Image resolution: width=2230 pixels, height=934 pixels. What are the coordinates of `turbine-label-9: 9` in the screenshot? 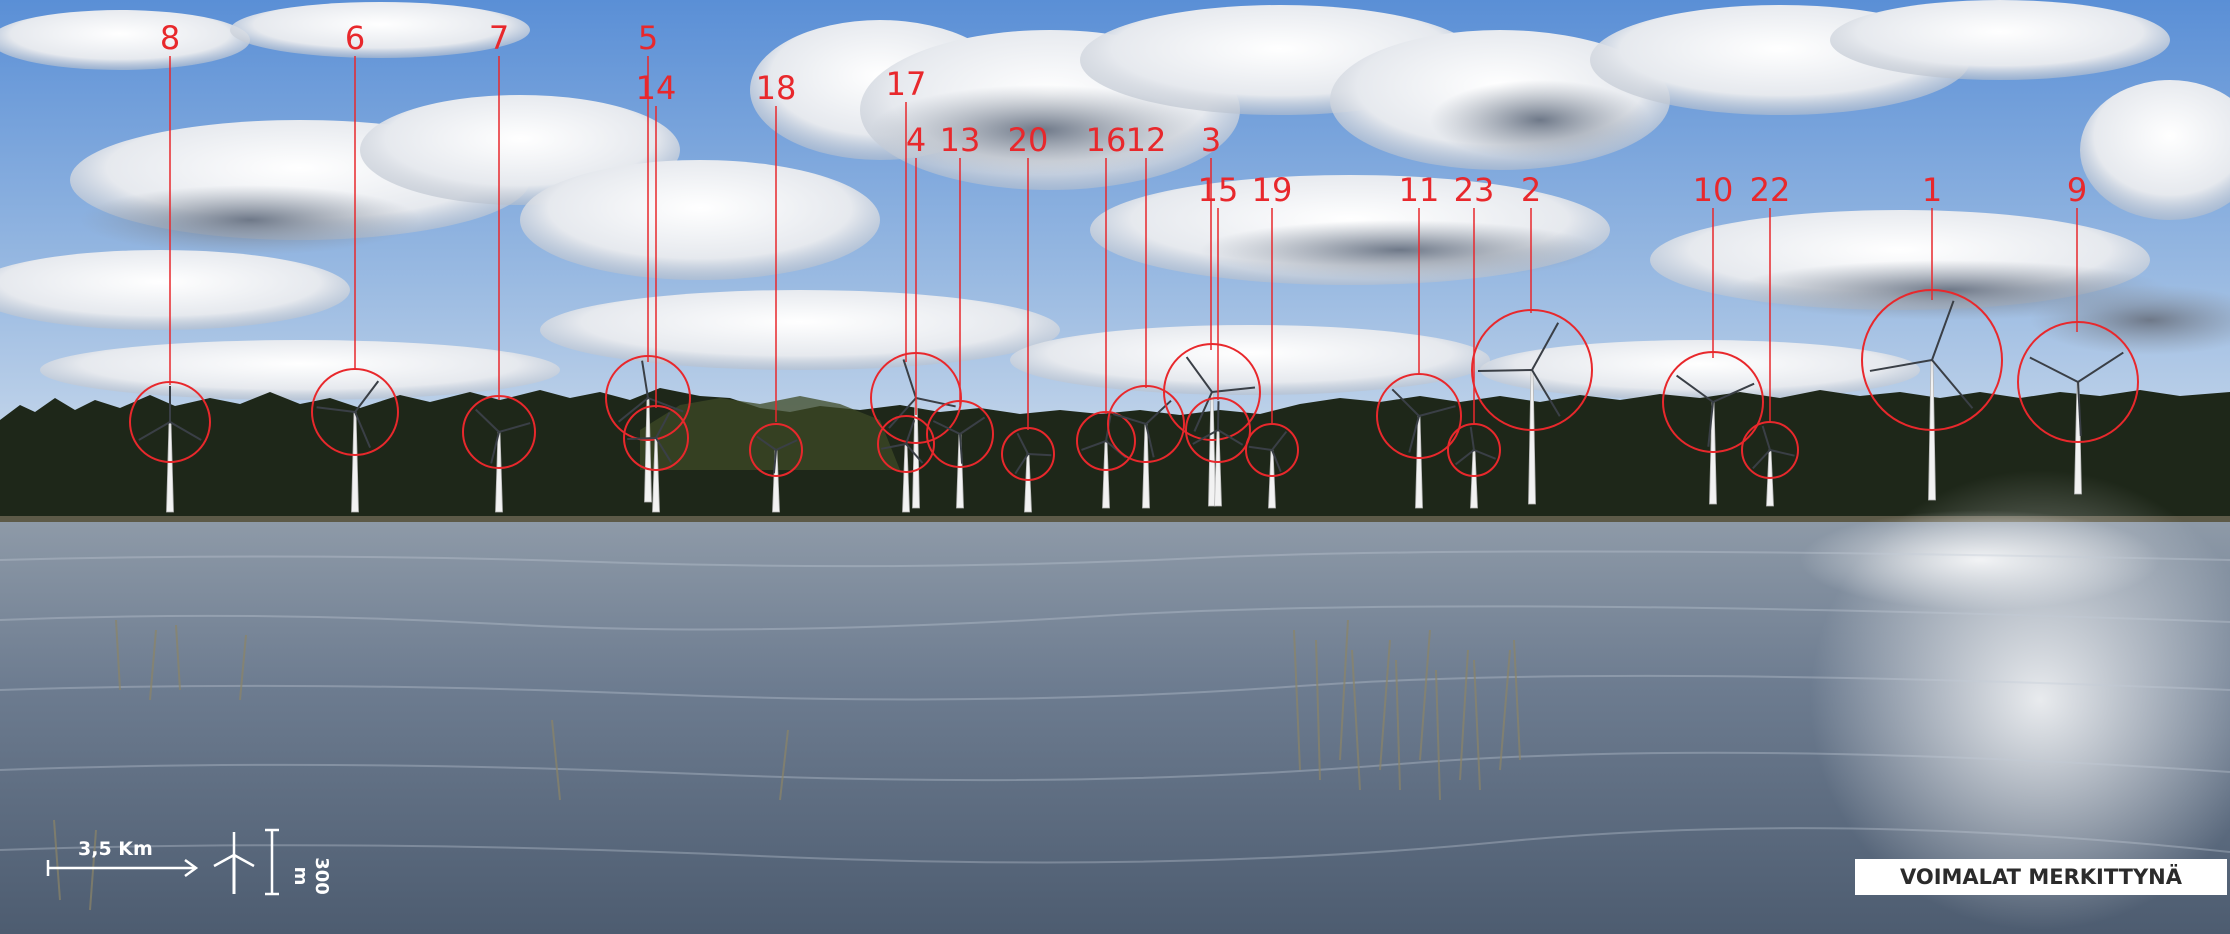 It's located at (2077, 190).